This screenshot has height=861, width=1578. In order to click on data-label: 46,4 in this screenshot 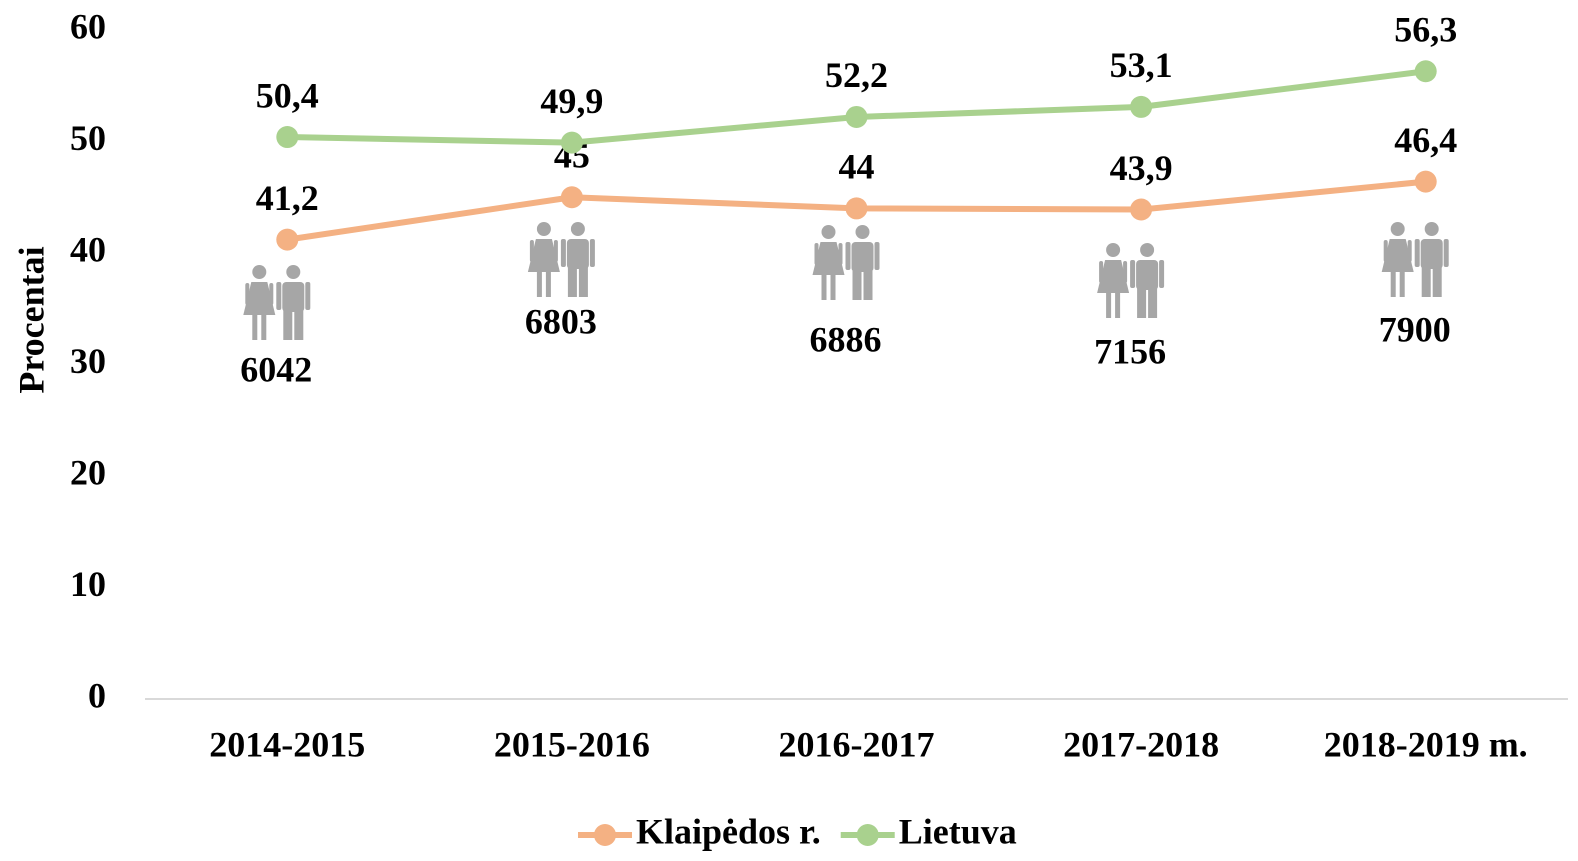, I will do `click(1425, 140)`.